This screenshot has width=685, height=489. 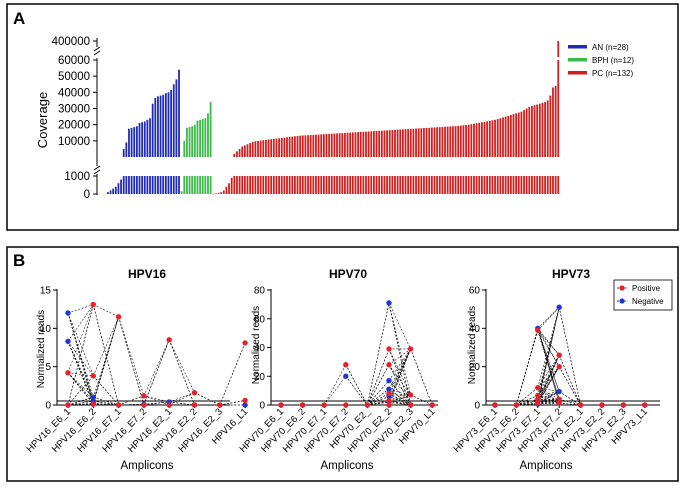 I want to click on legend-pc-label: PC (n=132), so click(x=612, y=73).